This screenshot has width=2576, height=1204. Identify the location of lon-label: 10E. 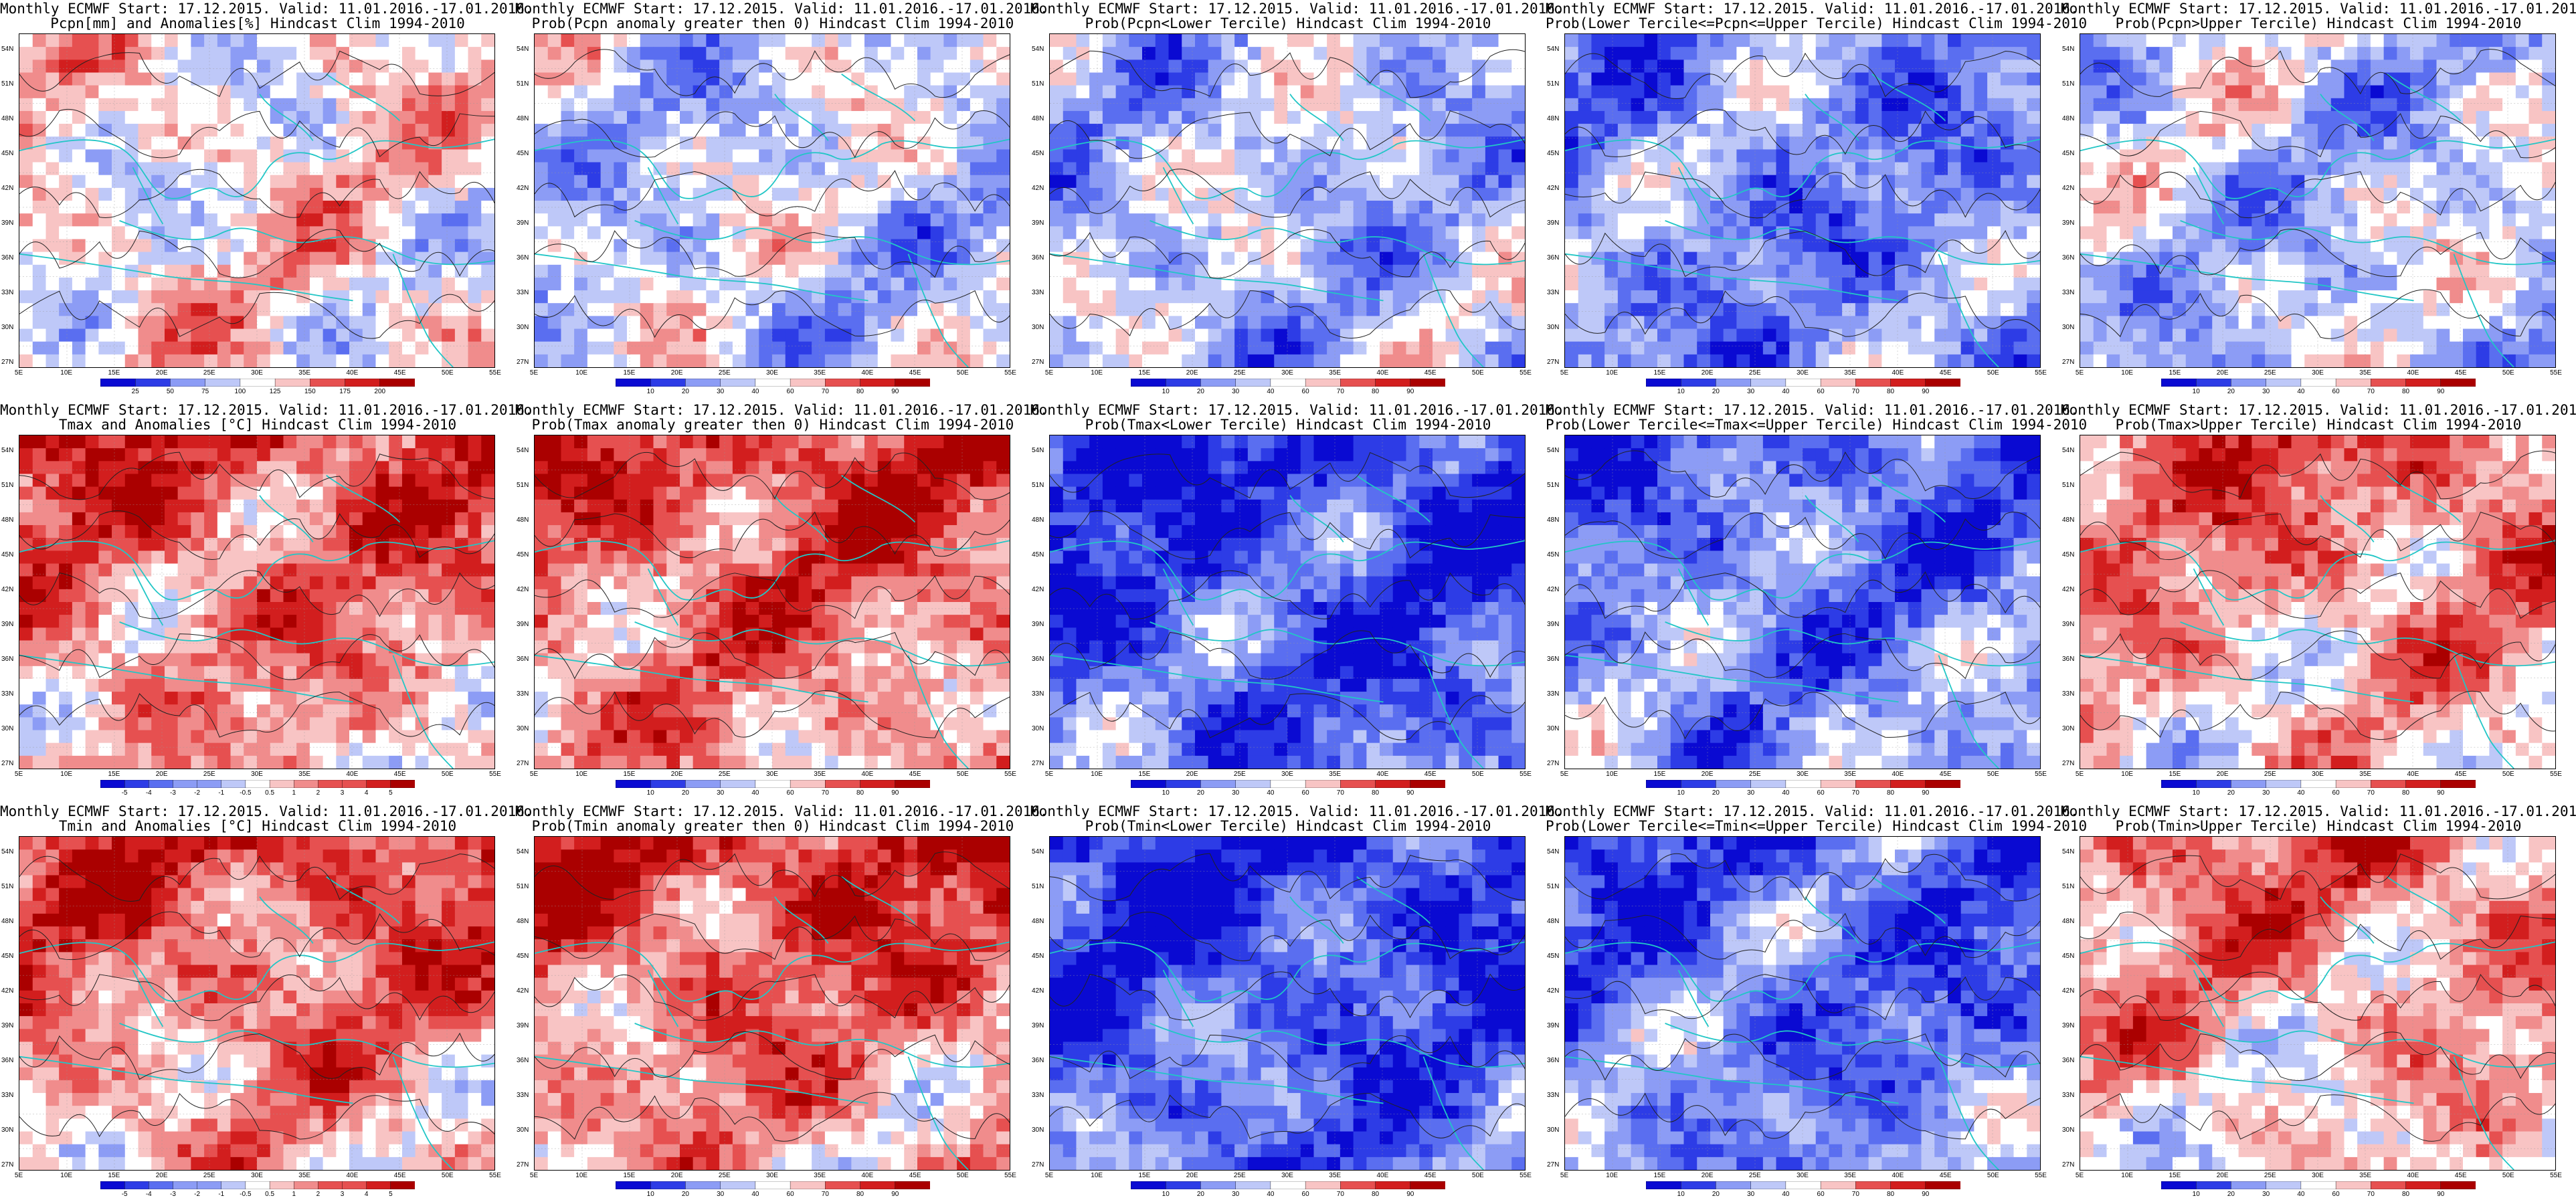
(1097, 373).